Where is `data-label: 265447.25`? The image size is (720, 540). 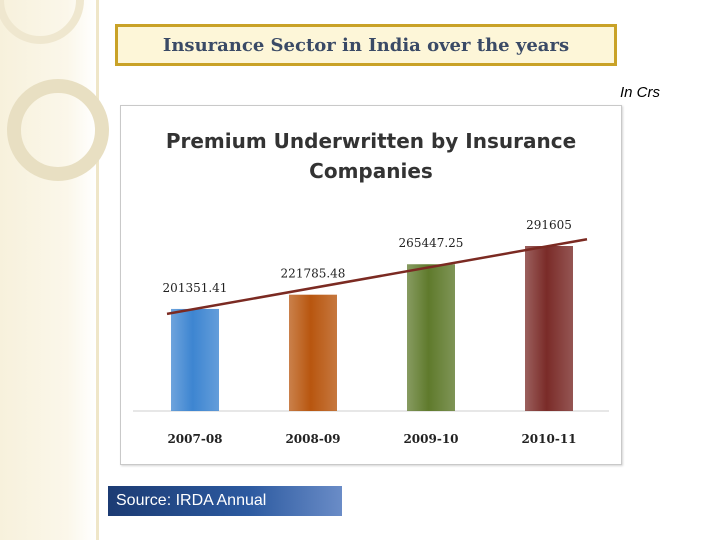 data-label: 265447.25 is located at coordinates (431, 243).